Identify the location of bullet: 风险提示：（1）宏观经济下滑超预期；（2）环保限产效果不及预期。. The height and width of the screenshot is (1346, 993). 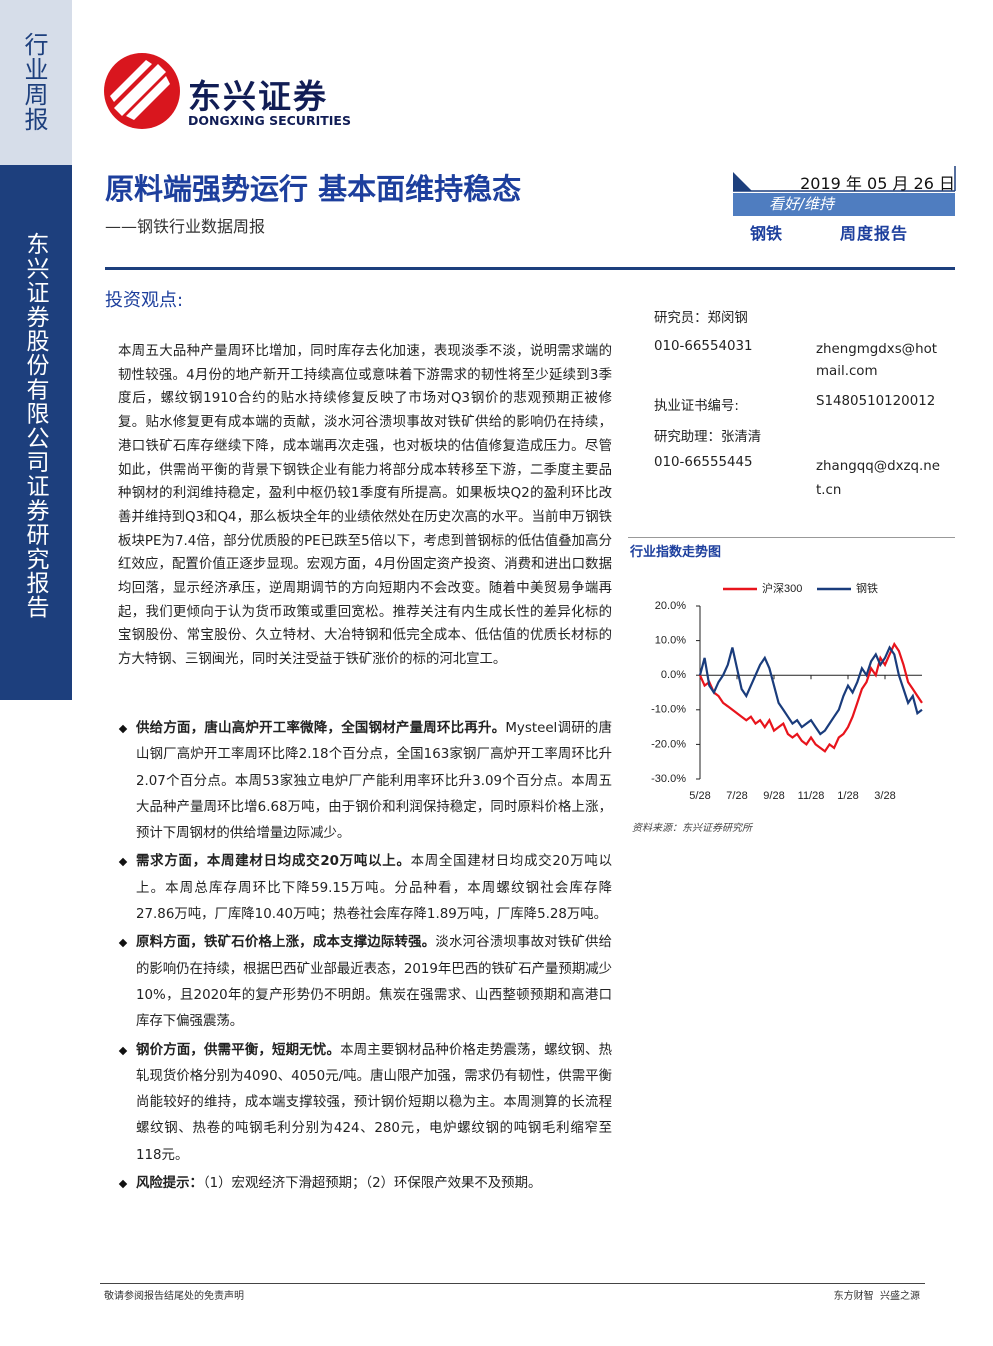
(365, 1184).